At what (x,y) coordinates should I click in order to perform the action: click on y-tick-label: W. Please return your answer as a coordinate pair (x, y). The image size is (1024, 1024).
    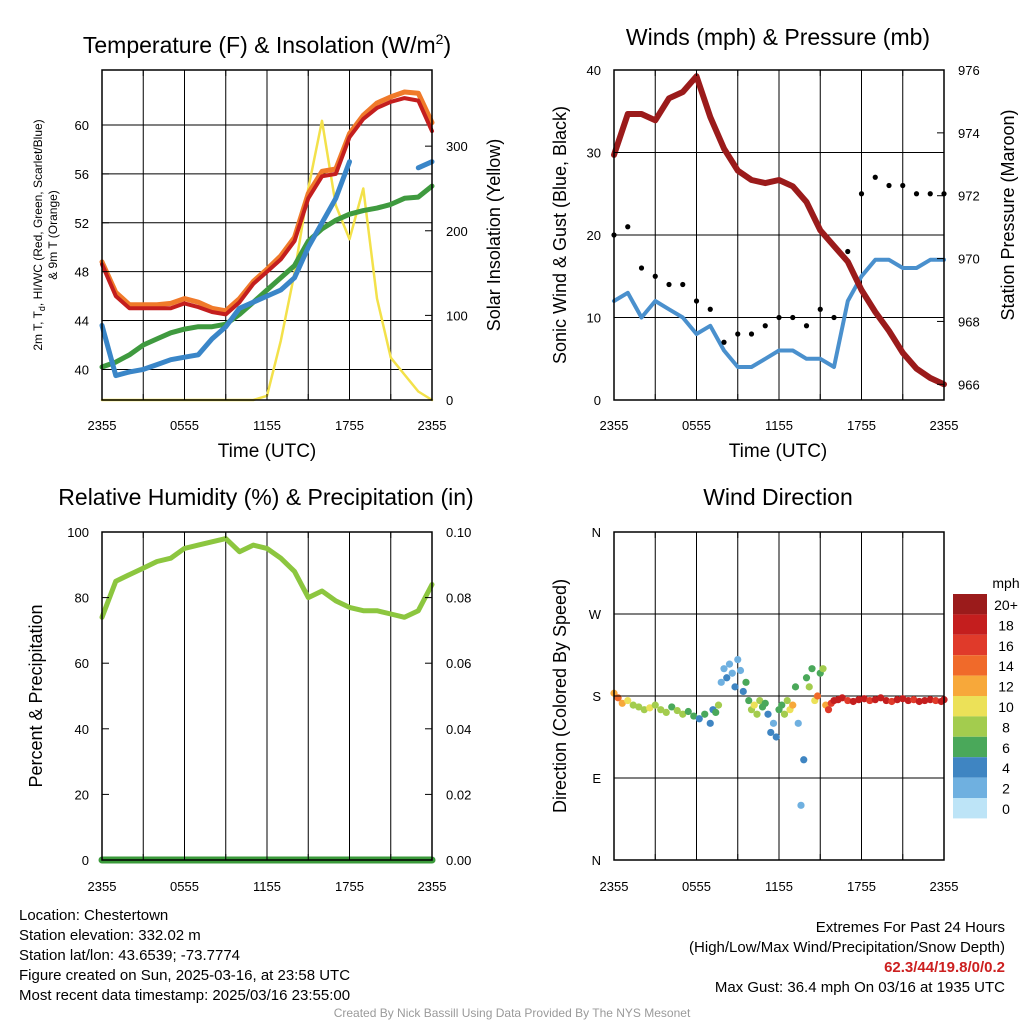
    Looking at the image, I should click on (595, 614).